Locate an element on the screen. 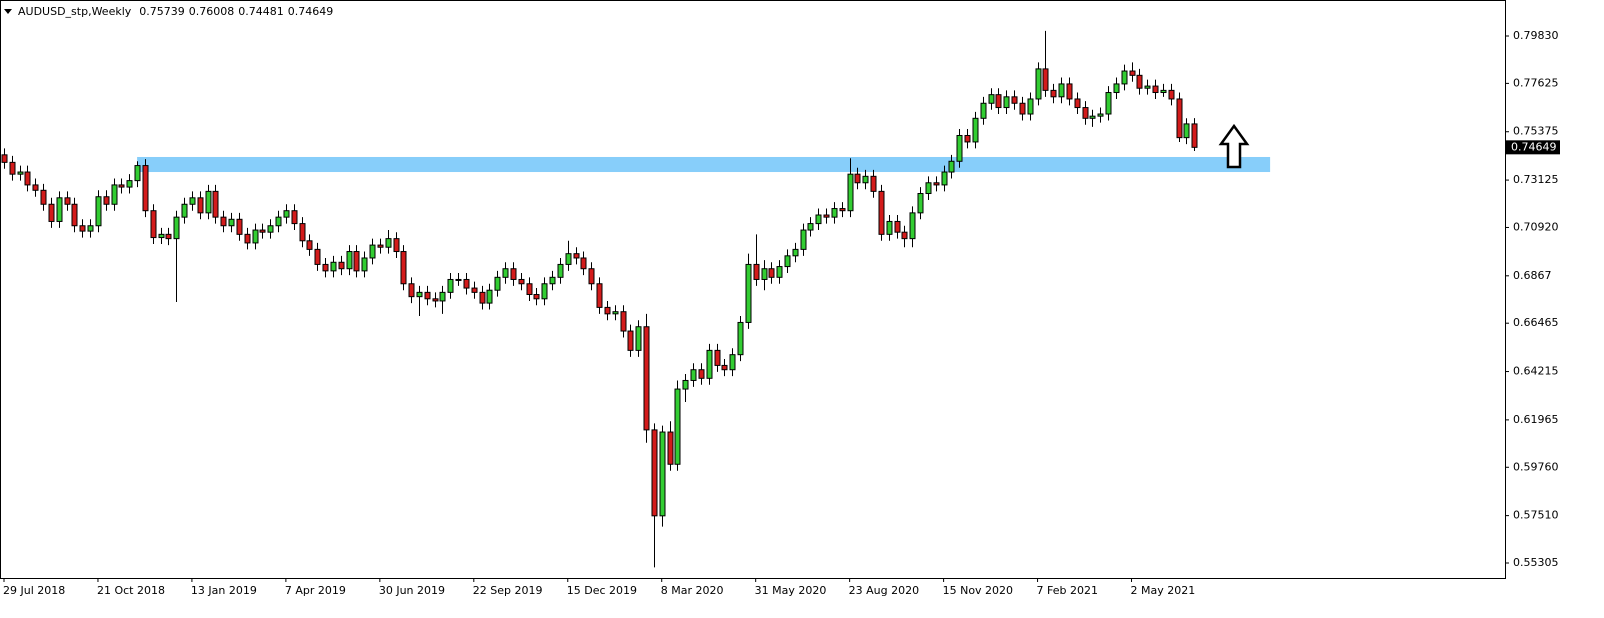 Image resolution: width=1604 pixels, height=618 pixels. header-high: 0.76008 is located at coordinates (212, 11).